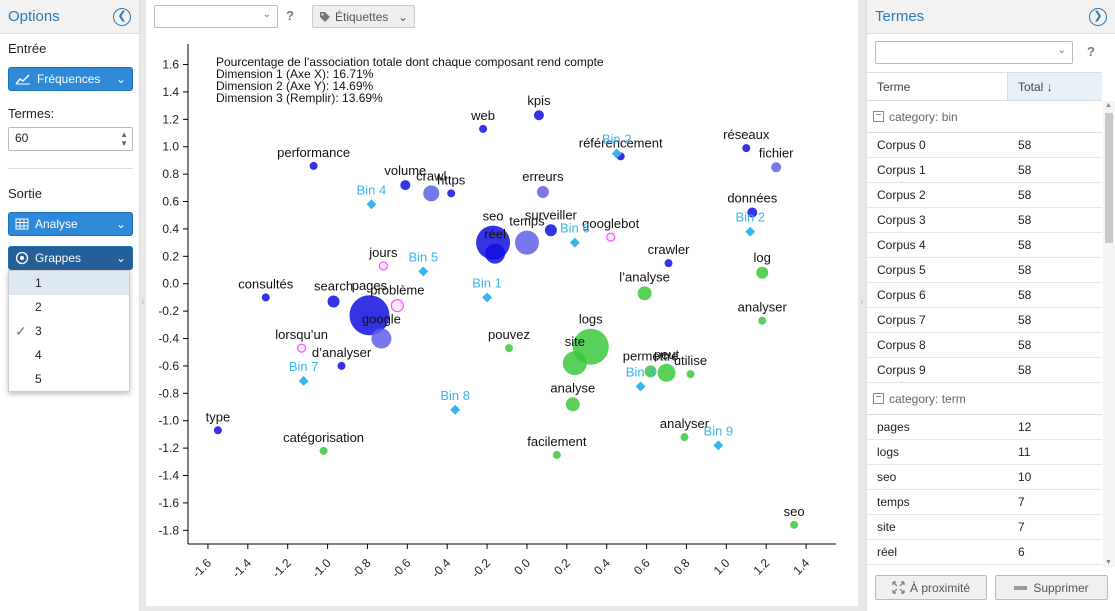 Image resolution: width=1115 pixels, height=611 pixels. What do you see at coordinates (1109, 334) in the screenshot?
I see `scrollbar: ▲ ▼` at bounding box center [1109, 334].